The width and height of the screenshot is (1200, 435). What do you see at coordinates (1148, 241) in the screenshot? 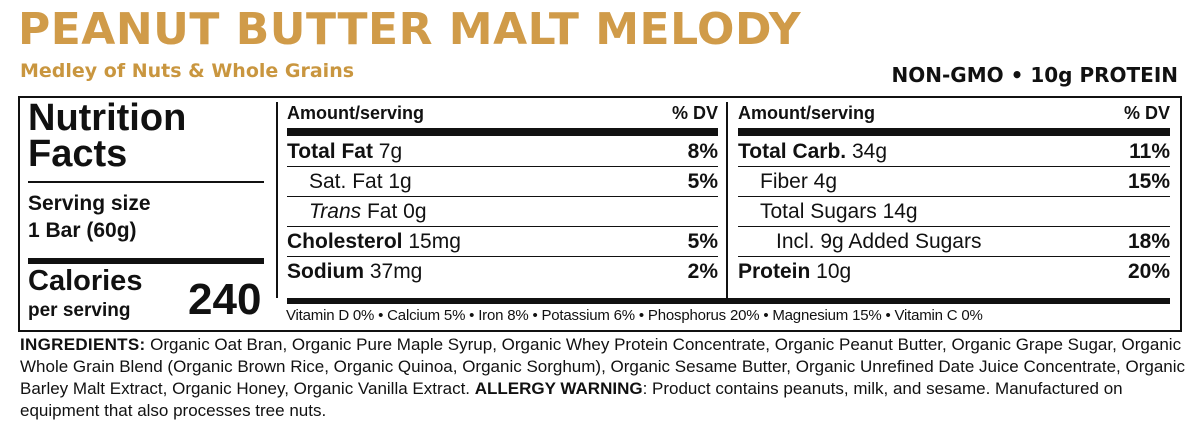
I see `nutrient-dv: 18%` at bounding box center [1148, 241].